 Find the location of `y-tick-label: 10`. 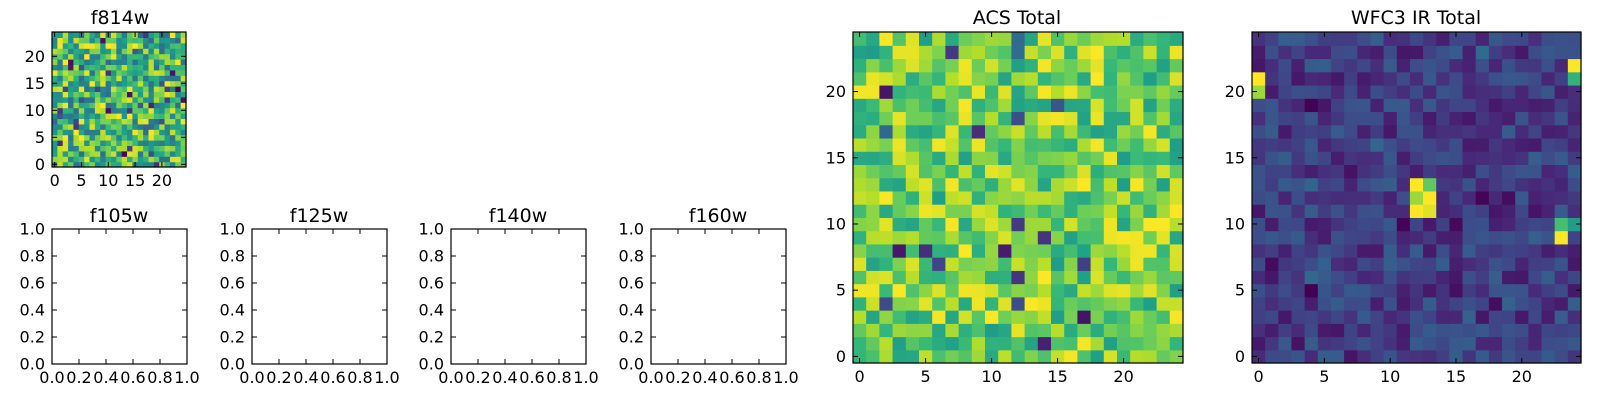

y-tick-label: 10 is located at coordinates (836, 223).